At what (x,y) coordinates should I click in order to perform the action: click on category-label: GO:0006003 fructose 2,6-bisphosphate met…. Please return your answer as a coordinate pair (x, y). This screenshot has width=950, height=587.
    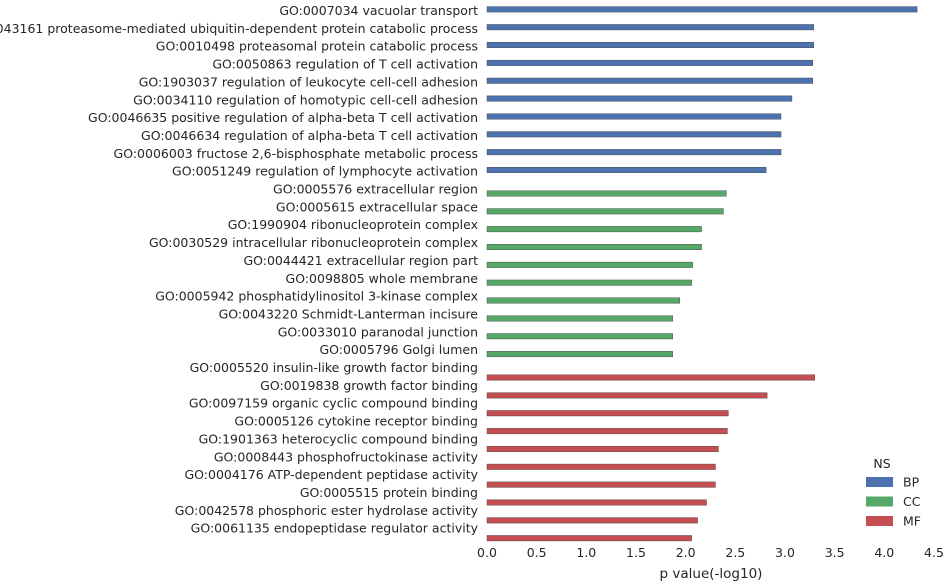
    Looking at the image, I should click on (296, 153).